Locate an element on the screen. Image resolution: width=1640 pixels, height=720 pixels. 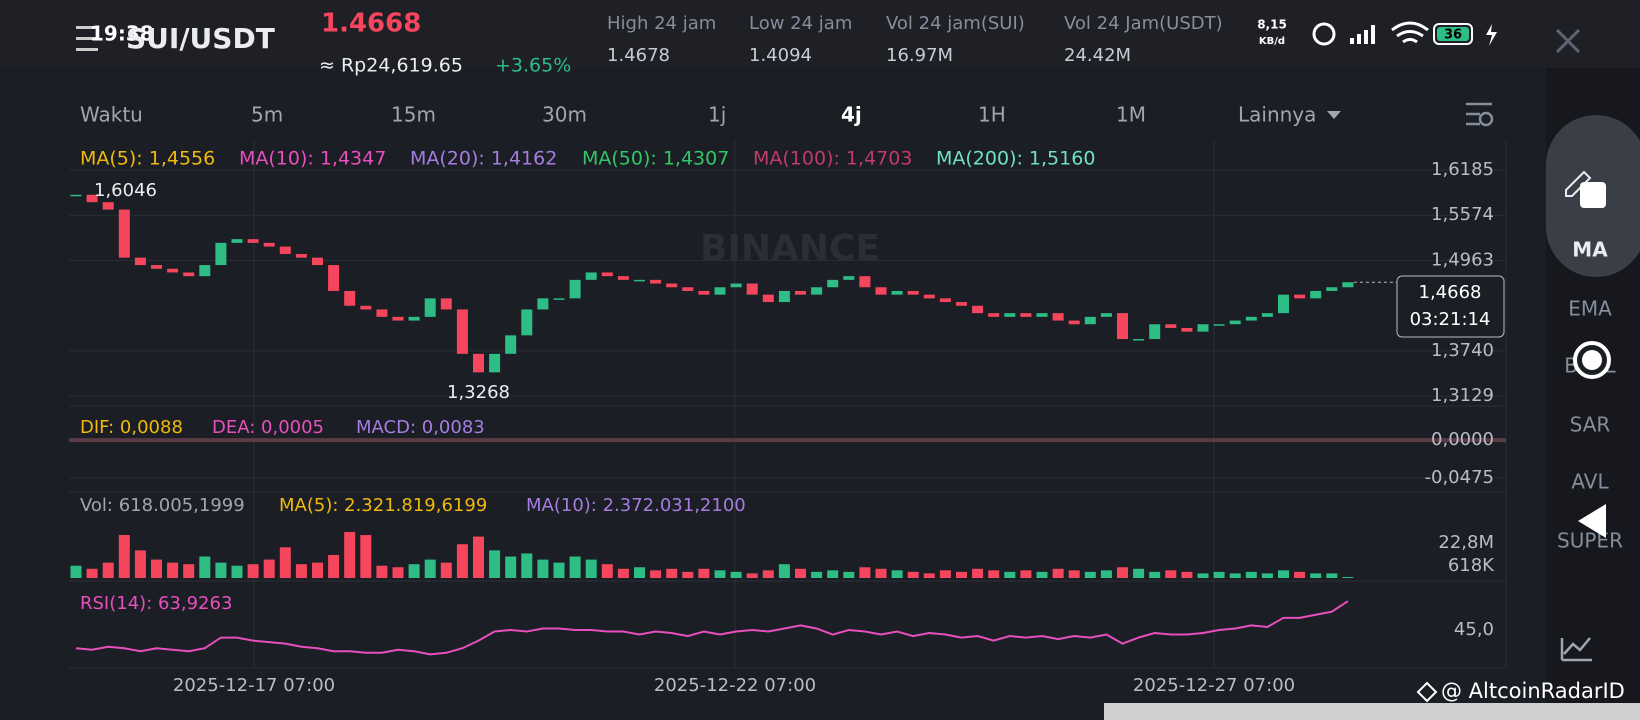
macd-tick-label: -0,0475 is located at coordinates (1459, 477).